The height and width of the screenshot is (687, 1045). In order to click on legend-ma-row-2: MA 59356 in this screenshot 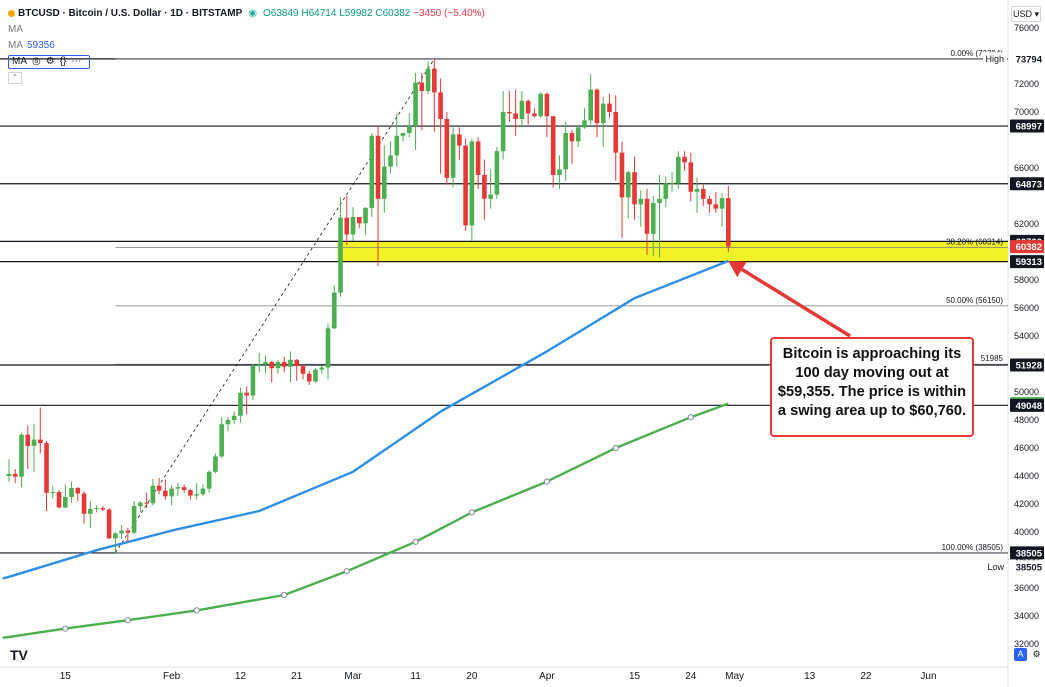, I will do `click(246, 46)`.